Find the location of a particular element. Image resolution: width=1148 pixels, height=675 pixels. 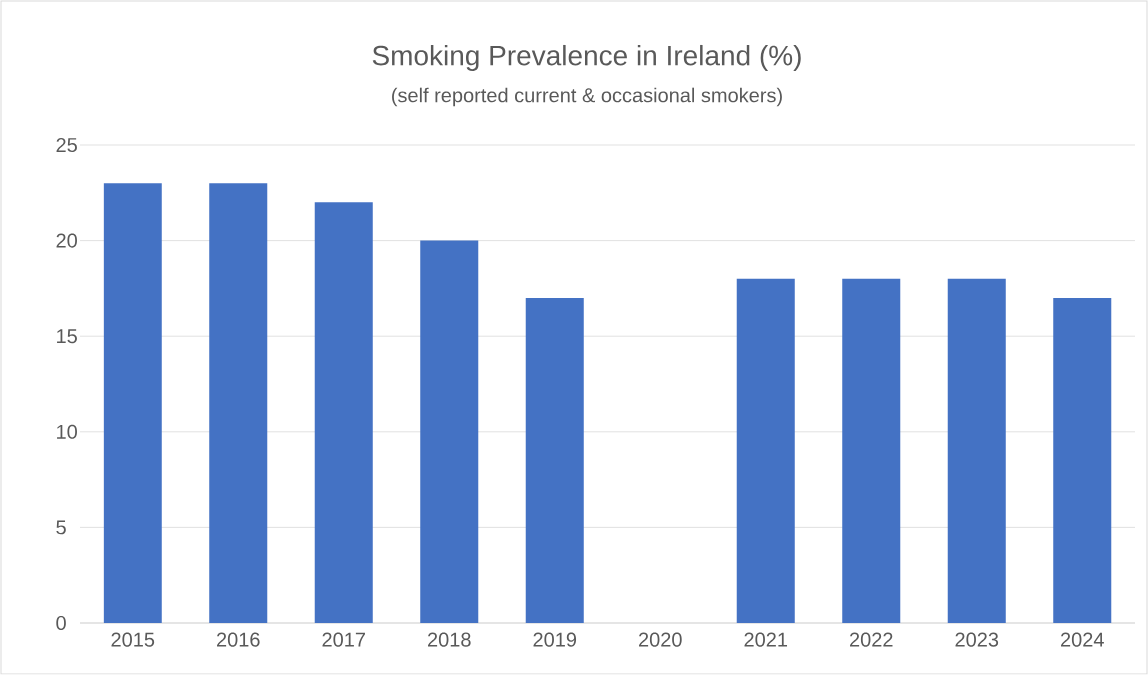

x-tick-label: 2021 is located at coordinates (766, 639).